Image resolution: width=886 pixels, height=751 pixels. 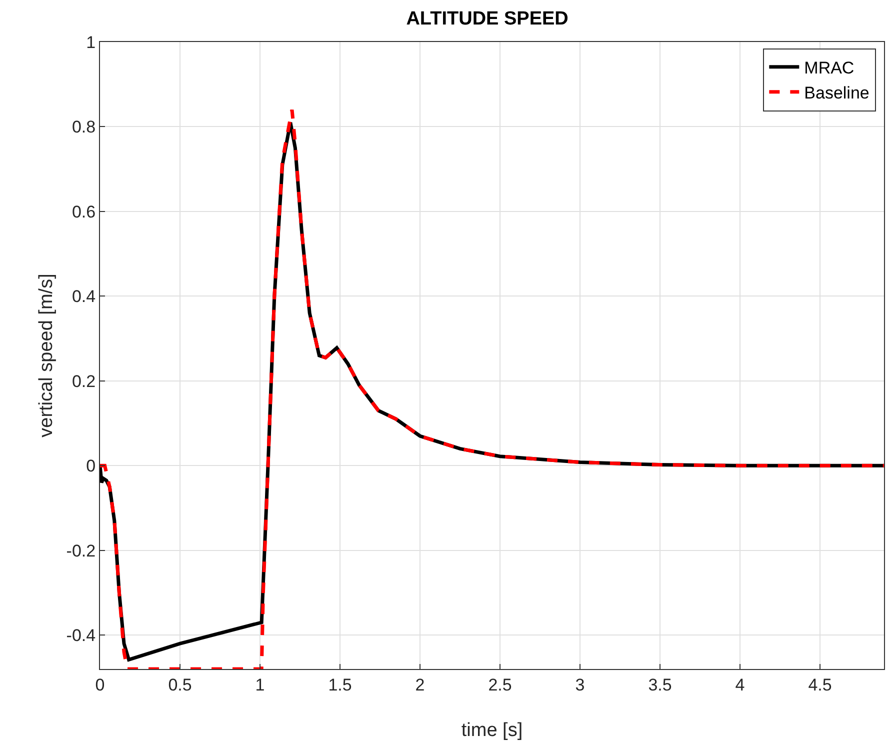 What do you see at coordinates (500, 684) in the screenshot?
I see `x-tick-label: 2.5` at bounding box center [500, 684].